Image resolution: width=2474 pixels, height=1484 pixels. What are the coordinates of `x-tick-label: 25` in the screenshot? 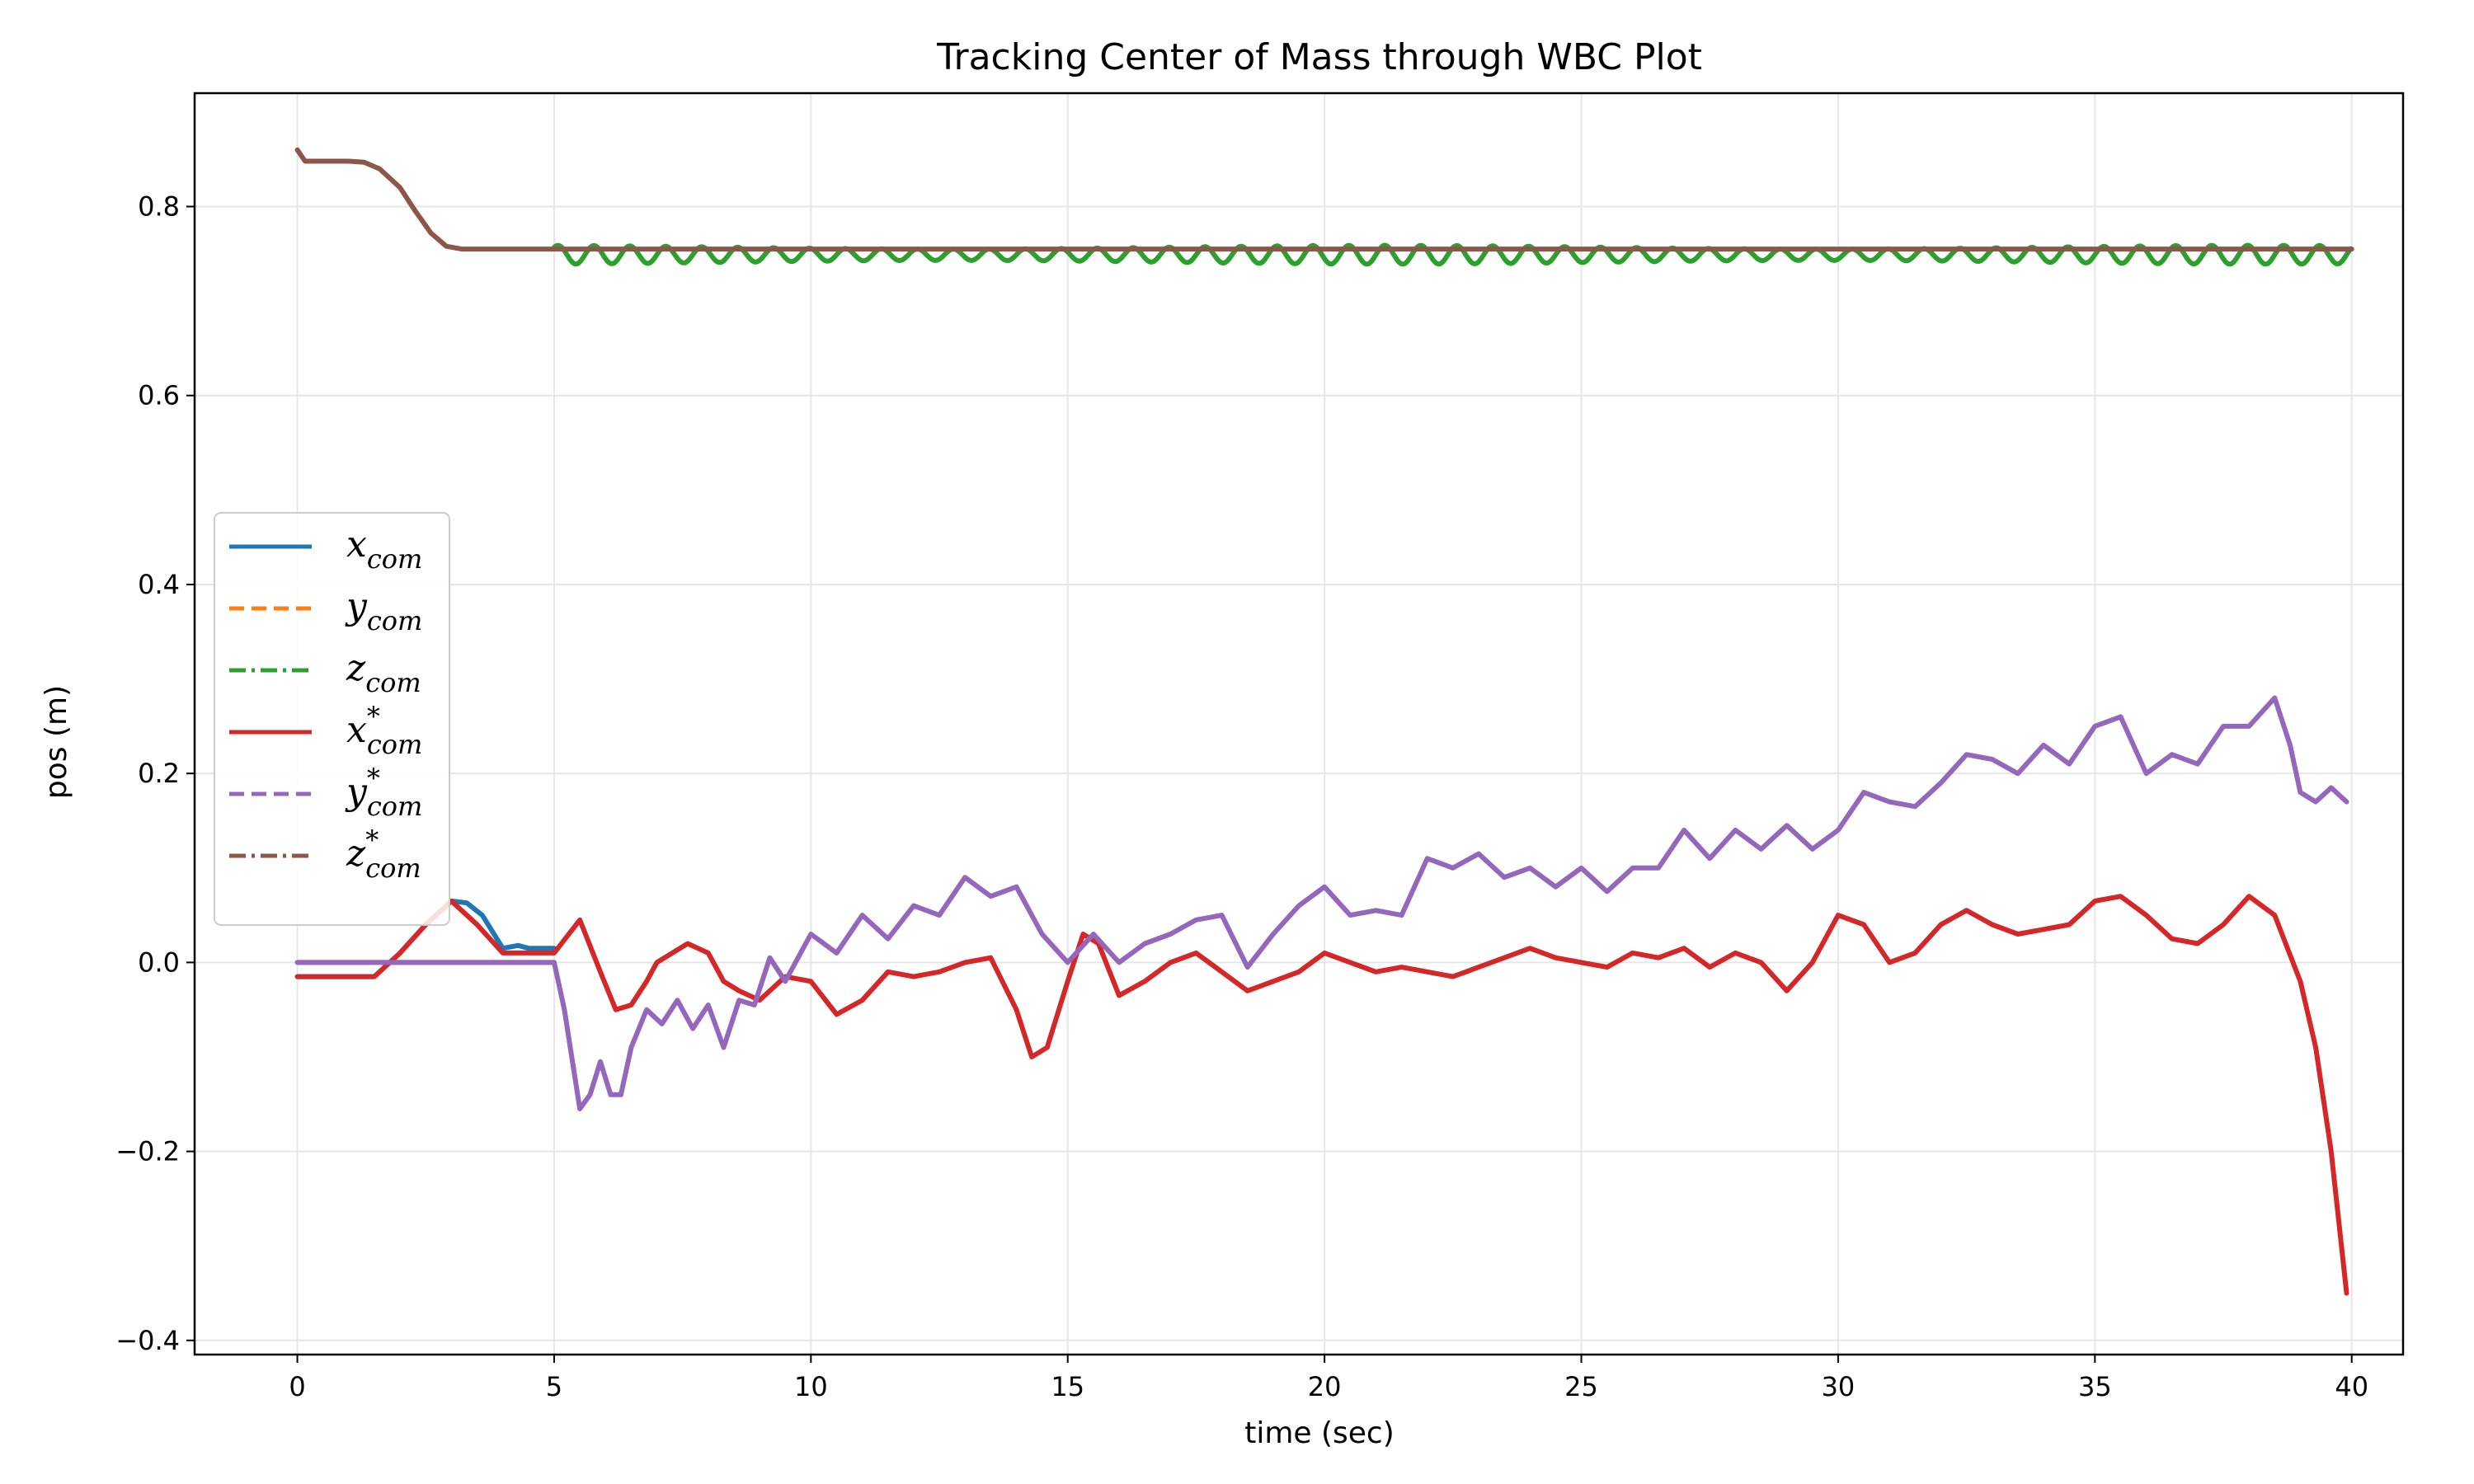 It's located at (1581, 1386).